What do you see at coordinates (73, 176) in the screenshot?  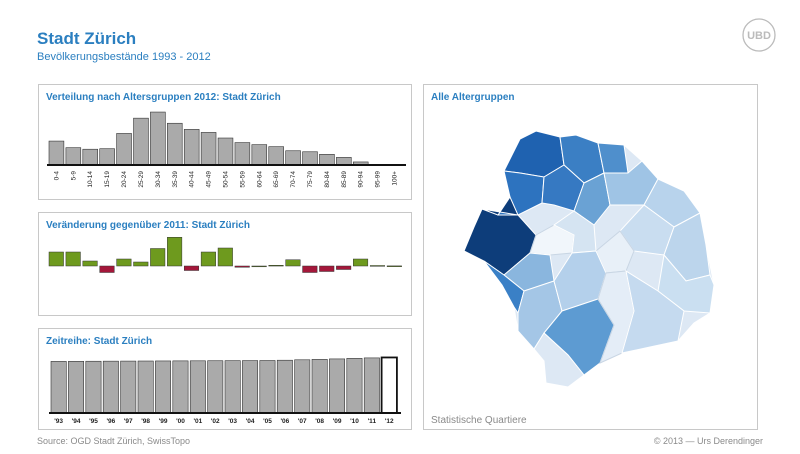 I see `age-tick-label: 5-9` at bounding box center [73, 176].